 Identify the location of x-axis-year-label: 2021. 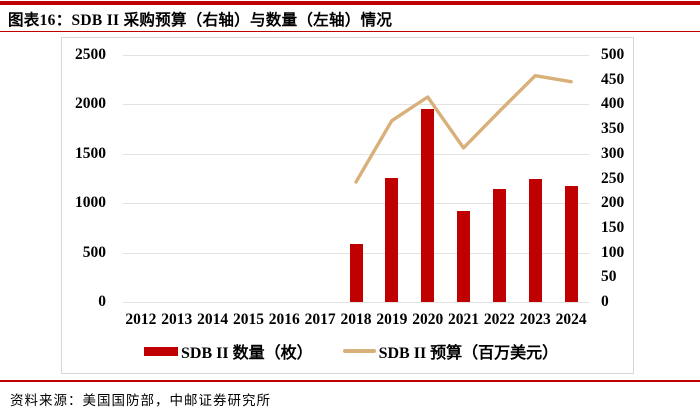
(464, 319).